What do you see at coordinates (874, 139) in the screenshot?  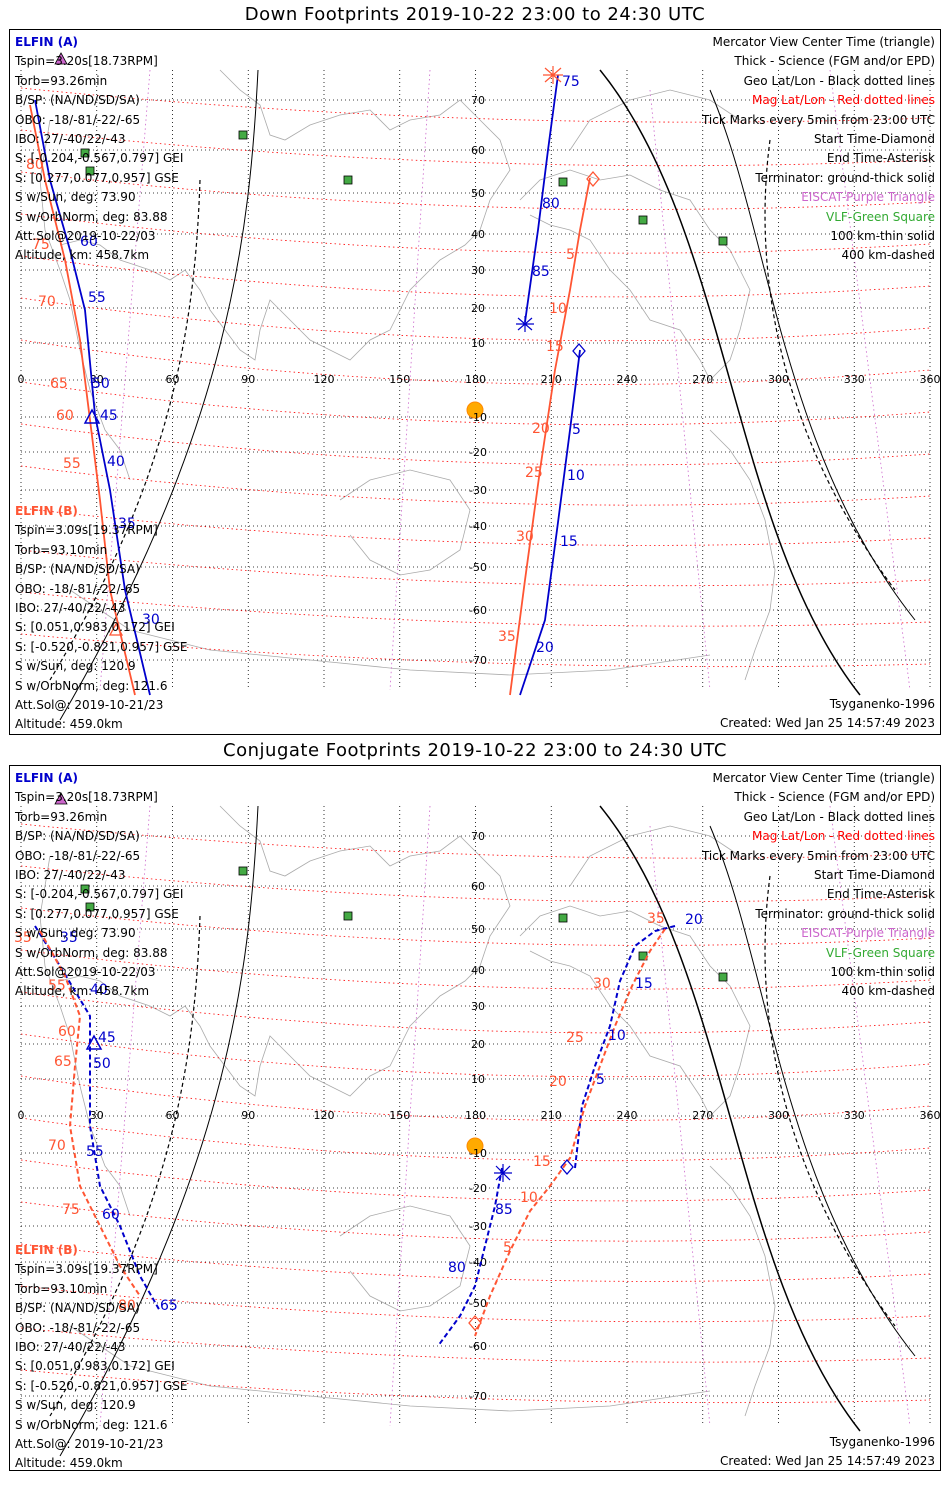 I see `legend-item: Start Time-Diamond` at bounding box center [874, 139].